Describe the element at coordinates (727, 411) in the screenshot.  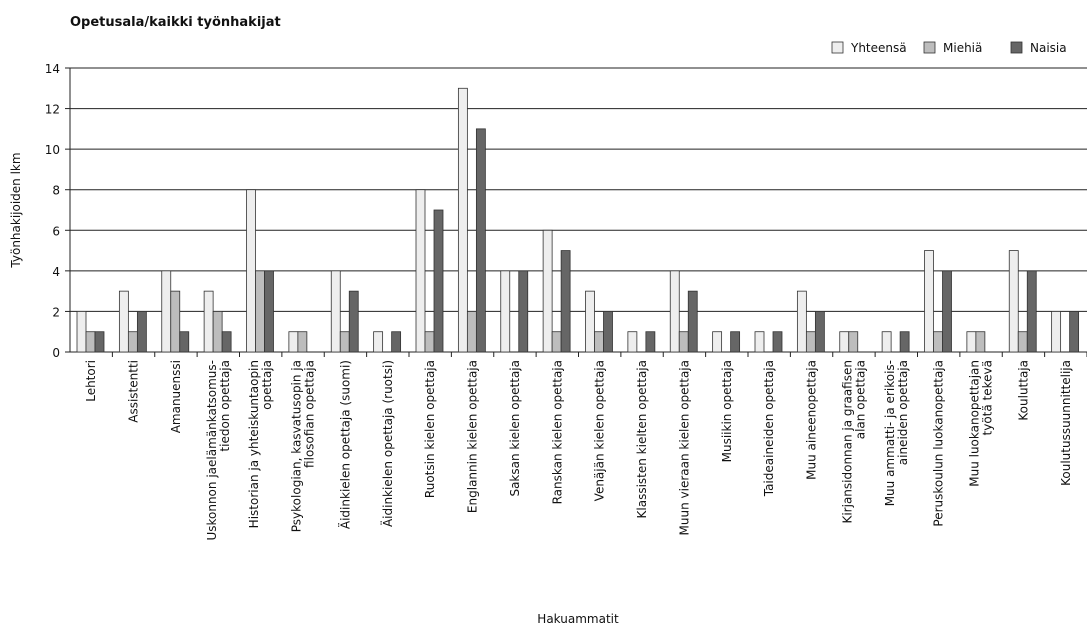
I see `x-tick-label: Musiikin opettaja` at that location.